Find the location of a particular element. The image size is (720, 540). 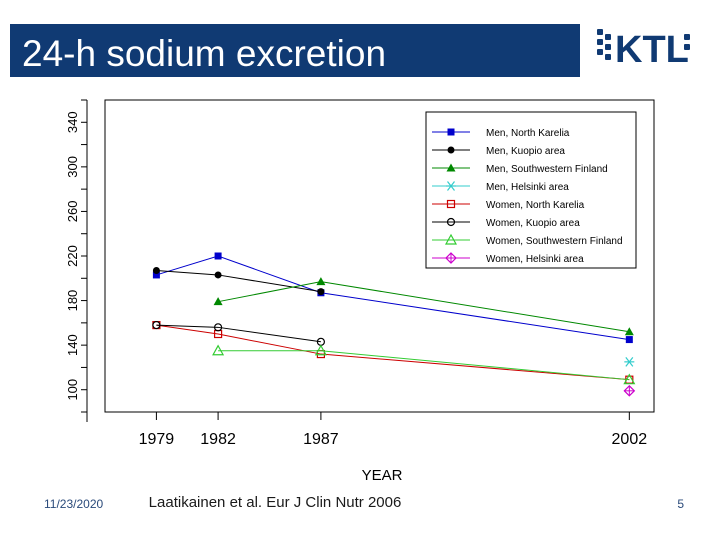

x-axis-label: YEAR is located at coordinates (382, 475).